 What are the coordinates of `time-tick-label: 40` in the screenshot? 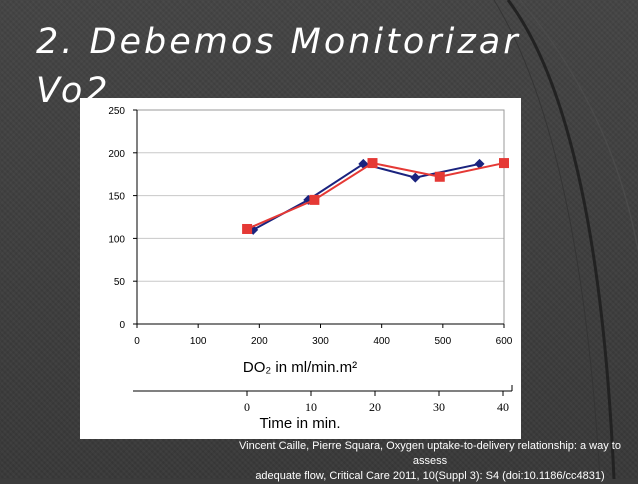 It's located at (503, 407).